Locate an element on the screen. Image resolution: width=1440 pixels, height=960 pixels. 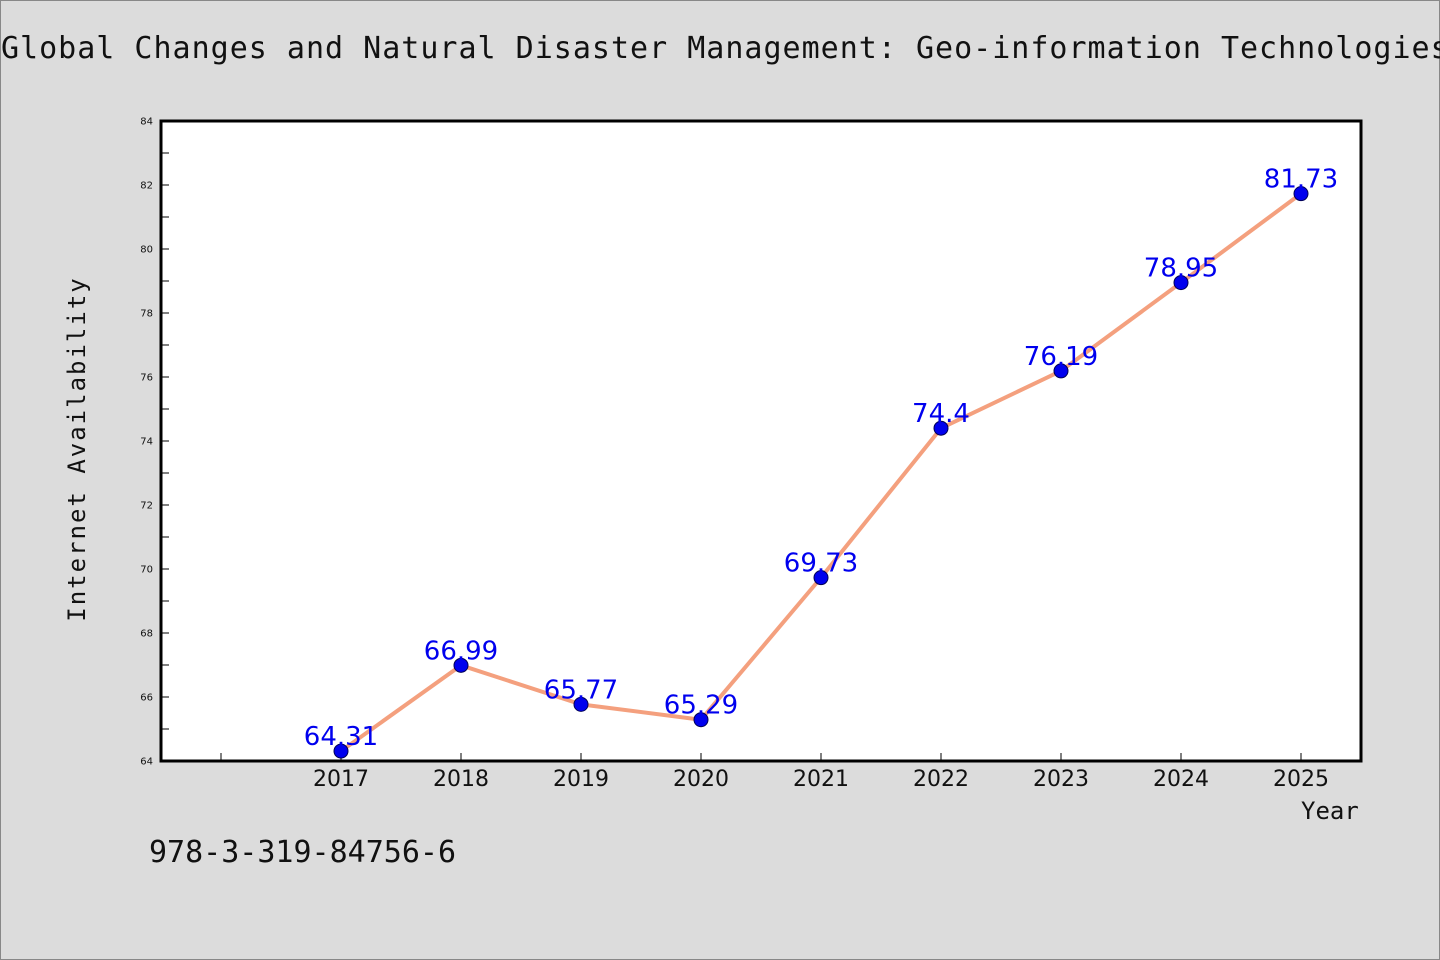
x-tick-label: 2025 is located at coordinates (1301, 779).